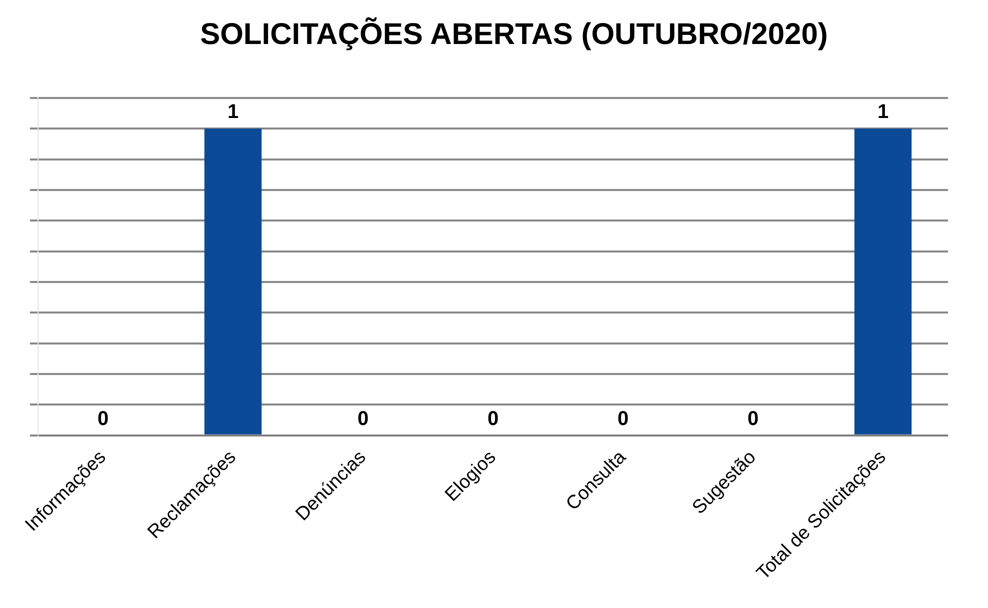  I want to click on chart-title: SOLICITAÇÕES ABERTAS (OUTUBRO/2020), so click(514, 35).